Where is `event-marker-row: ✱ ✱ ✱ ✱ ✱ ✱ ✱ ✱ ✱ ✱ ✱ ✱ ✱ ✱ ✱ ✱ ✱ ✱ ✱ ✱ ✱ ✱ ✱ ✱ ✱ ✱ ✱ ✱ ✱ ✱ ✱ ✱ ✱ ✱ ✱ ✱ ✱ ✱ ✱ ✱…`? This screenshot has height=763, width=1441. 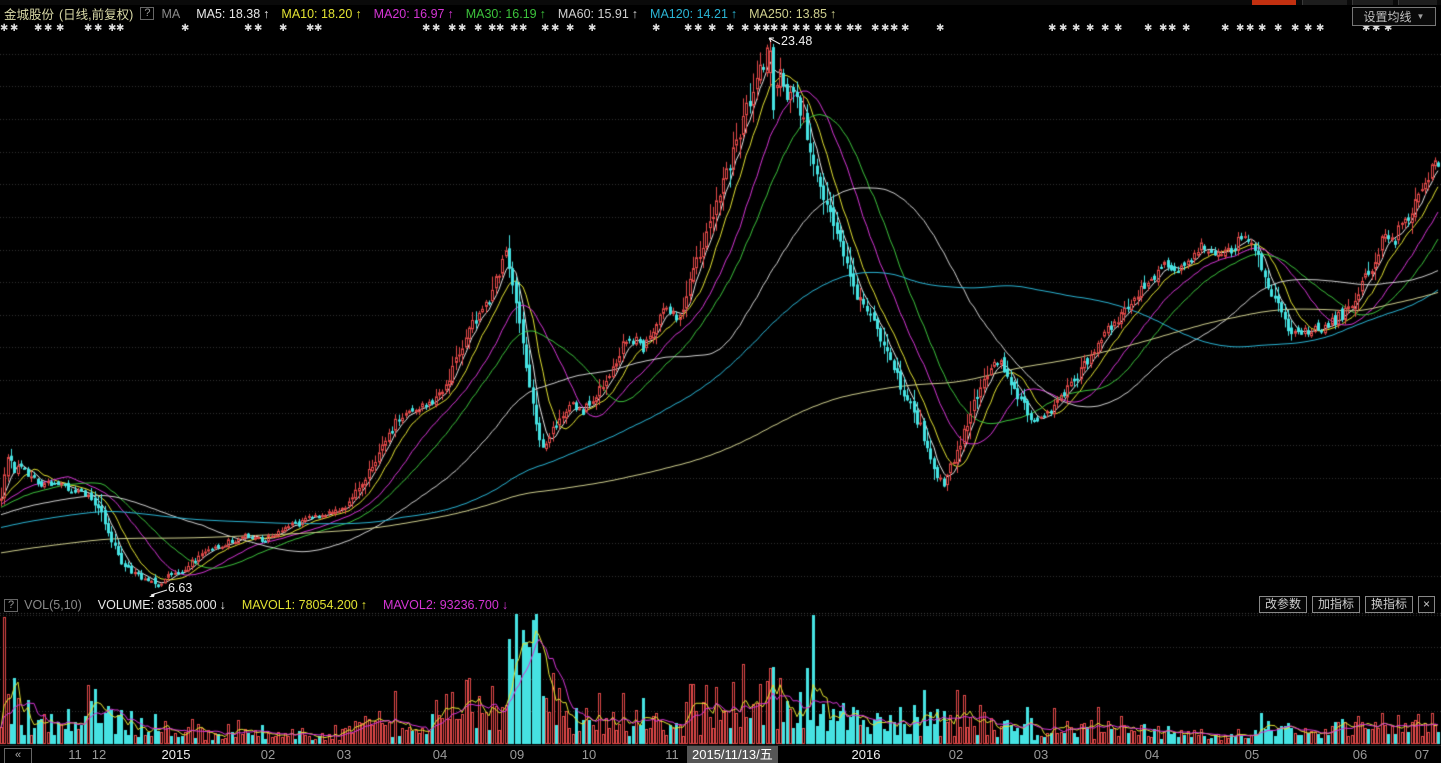 event-marker-row: ✱ ✱ ✱ ✱ ✱ ✱ ✱ ✱ ✱ ✱ ✱ ✱ ✱ ✱ ✱ ✱ ✱ ✱ ✱ ✱ ✱ ✱ ✱ ✱ ✱ ✱ ✱ ✱ ✱ ✱ ✱ ✱ ✱ ✱ ✱ ✱ ✱ ✱ ✱ ✱… is located at coordinates (720, 29).